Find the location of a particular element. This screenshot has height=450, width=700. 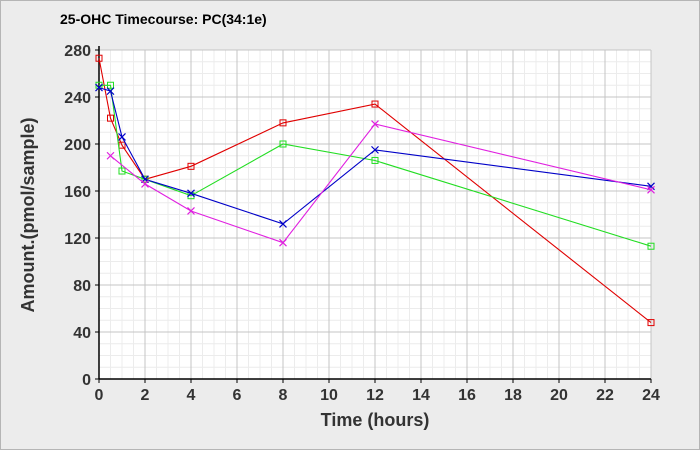

y-tick-label: 80 is located at coordinates (82, 286).